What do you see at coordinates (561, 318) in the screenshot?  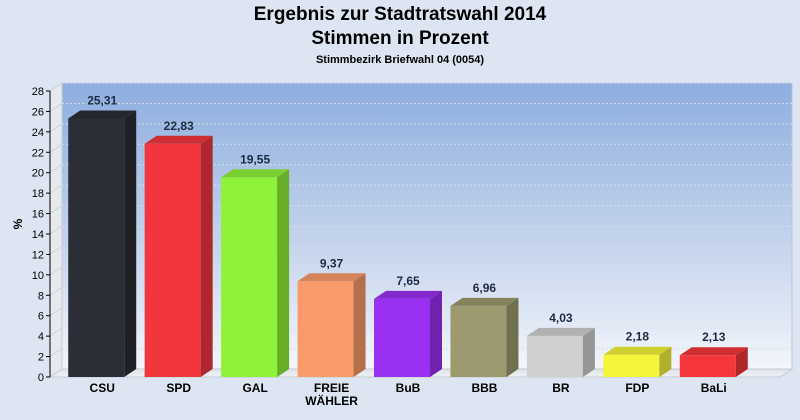 I see `data-label: 4,03` at bounding box center [561, 318].